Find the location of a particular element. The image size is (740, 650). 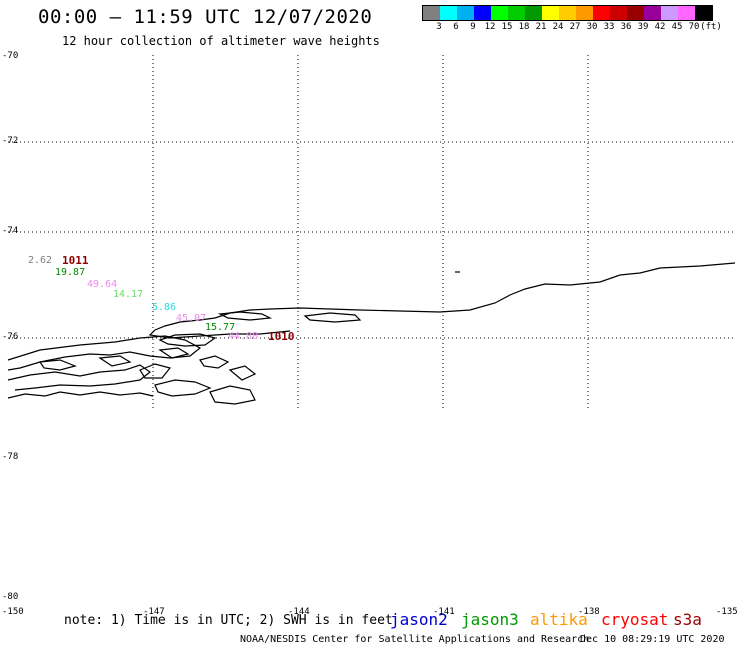

coastline-inner is located at coordinates (79, 377).